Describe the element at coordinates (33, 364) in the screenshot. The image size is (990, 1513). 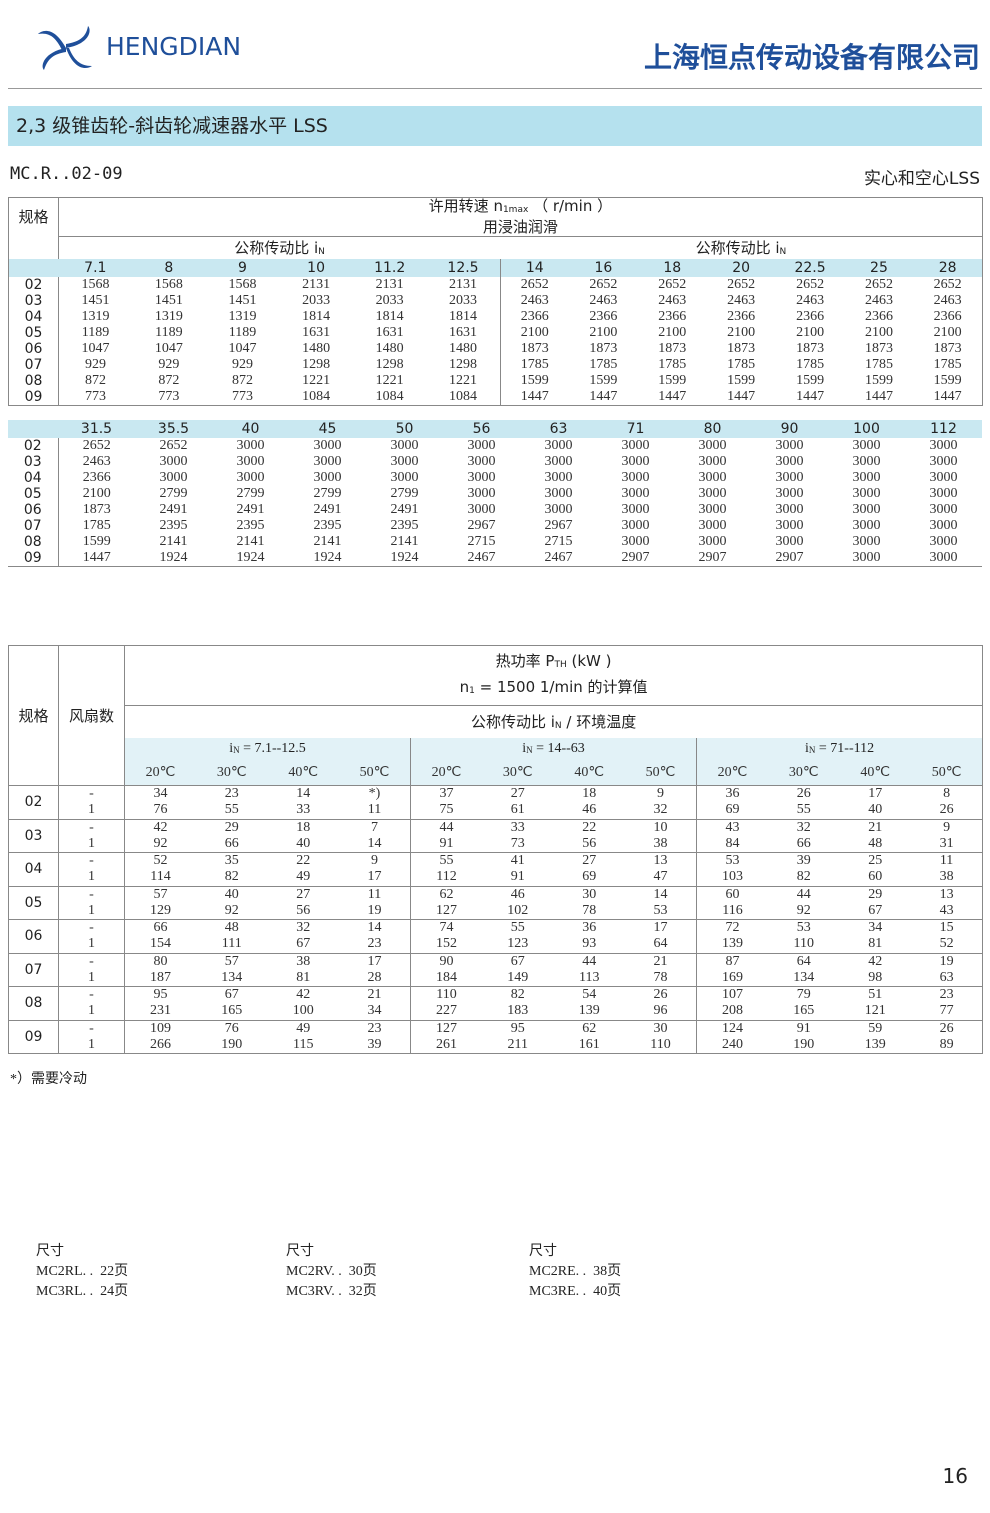
I see `size: 07` at that location.